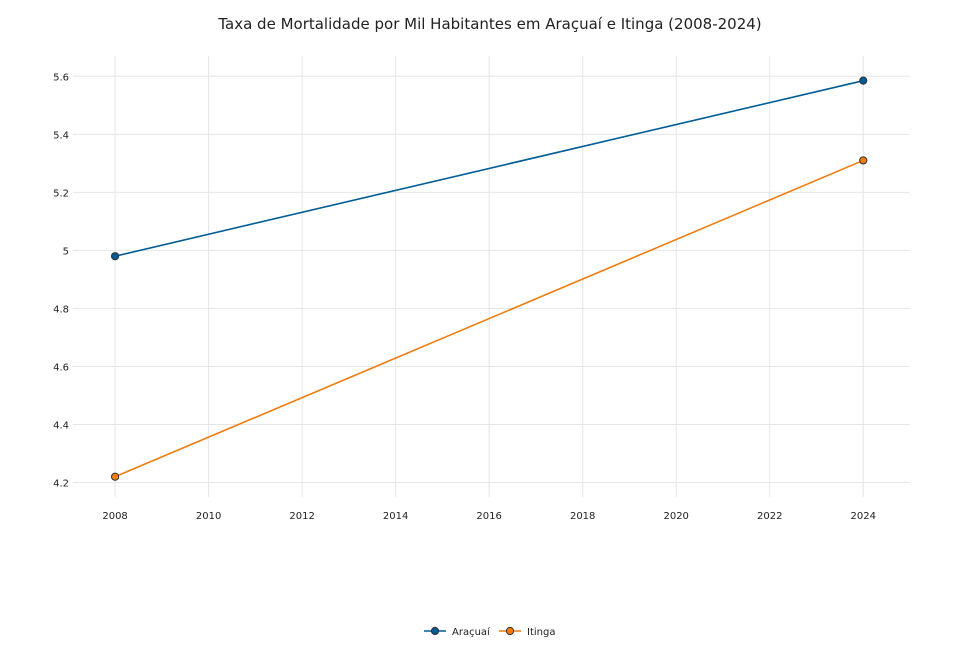 The width and height of the screenshot is (980, 653). I want to click on x-axis: 2008 2010 2012 2014 2016 2018 2020 2022 2024, so click(489, 516).